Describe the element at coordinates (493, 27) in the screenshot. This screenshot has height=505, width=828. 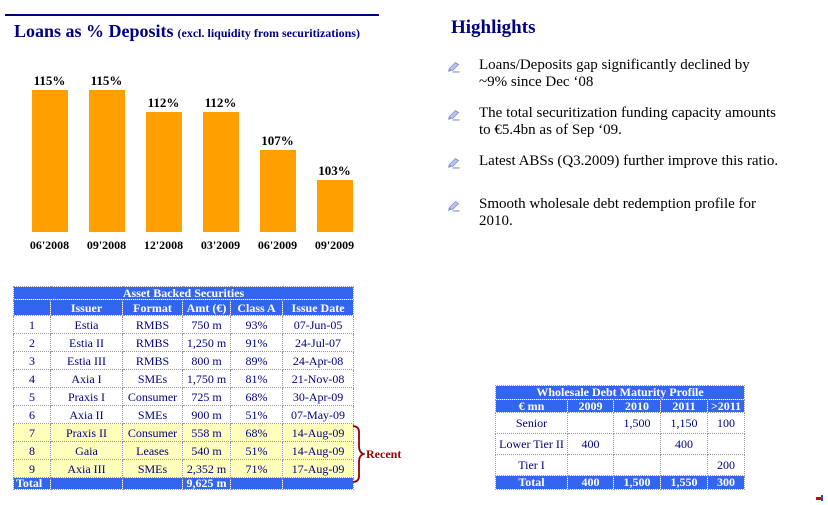
I see `highlights-title: Highlights` at that location.